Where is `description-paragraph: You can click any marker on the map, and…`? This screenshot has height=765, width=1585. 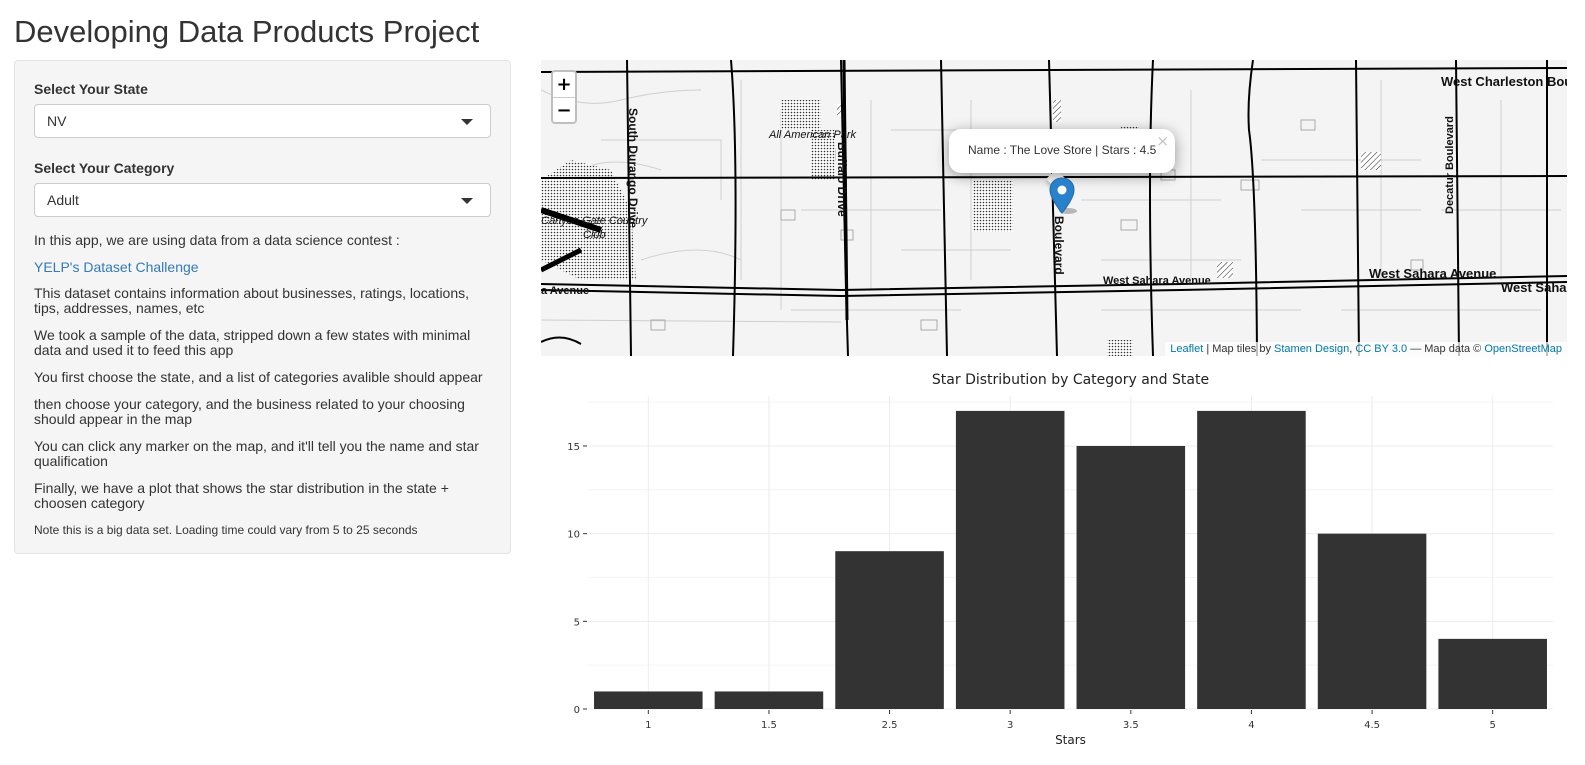 description-paragraph: You can click any marker on the map, and… is located at coordinates (256, 453).